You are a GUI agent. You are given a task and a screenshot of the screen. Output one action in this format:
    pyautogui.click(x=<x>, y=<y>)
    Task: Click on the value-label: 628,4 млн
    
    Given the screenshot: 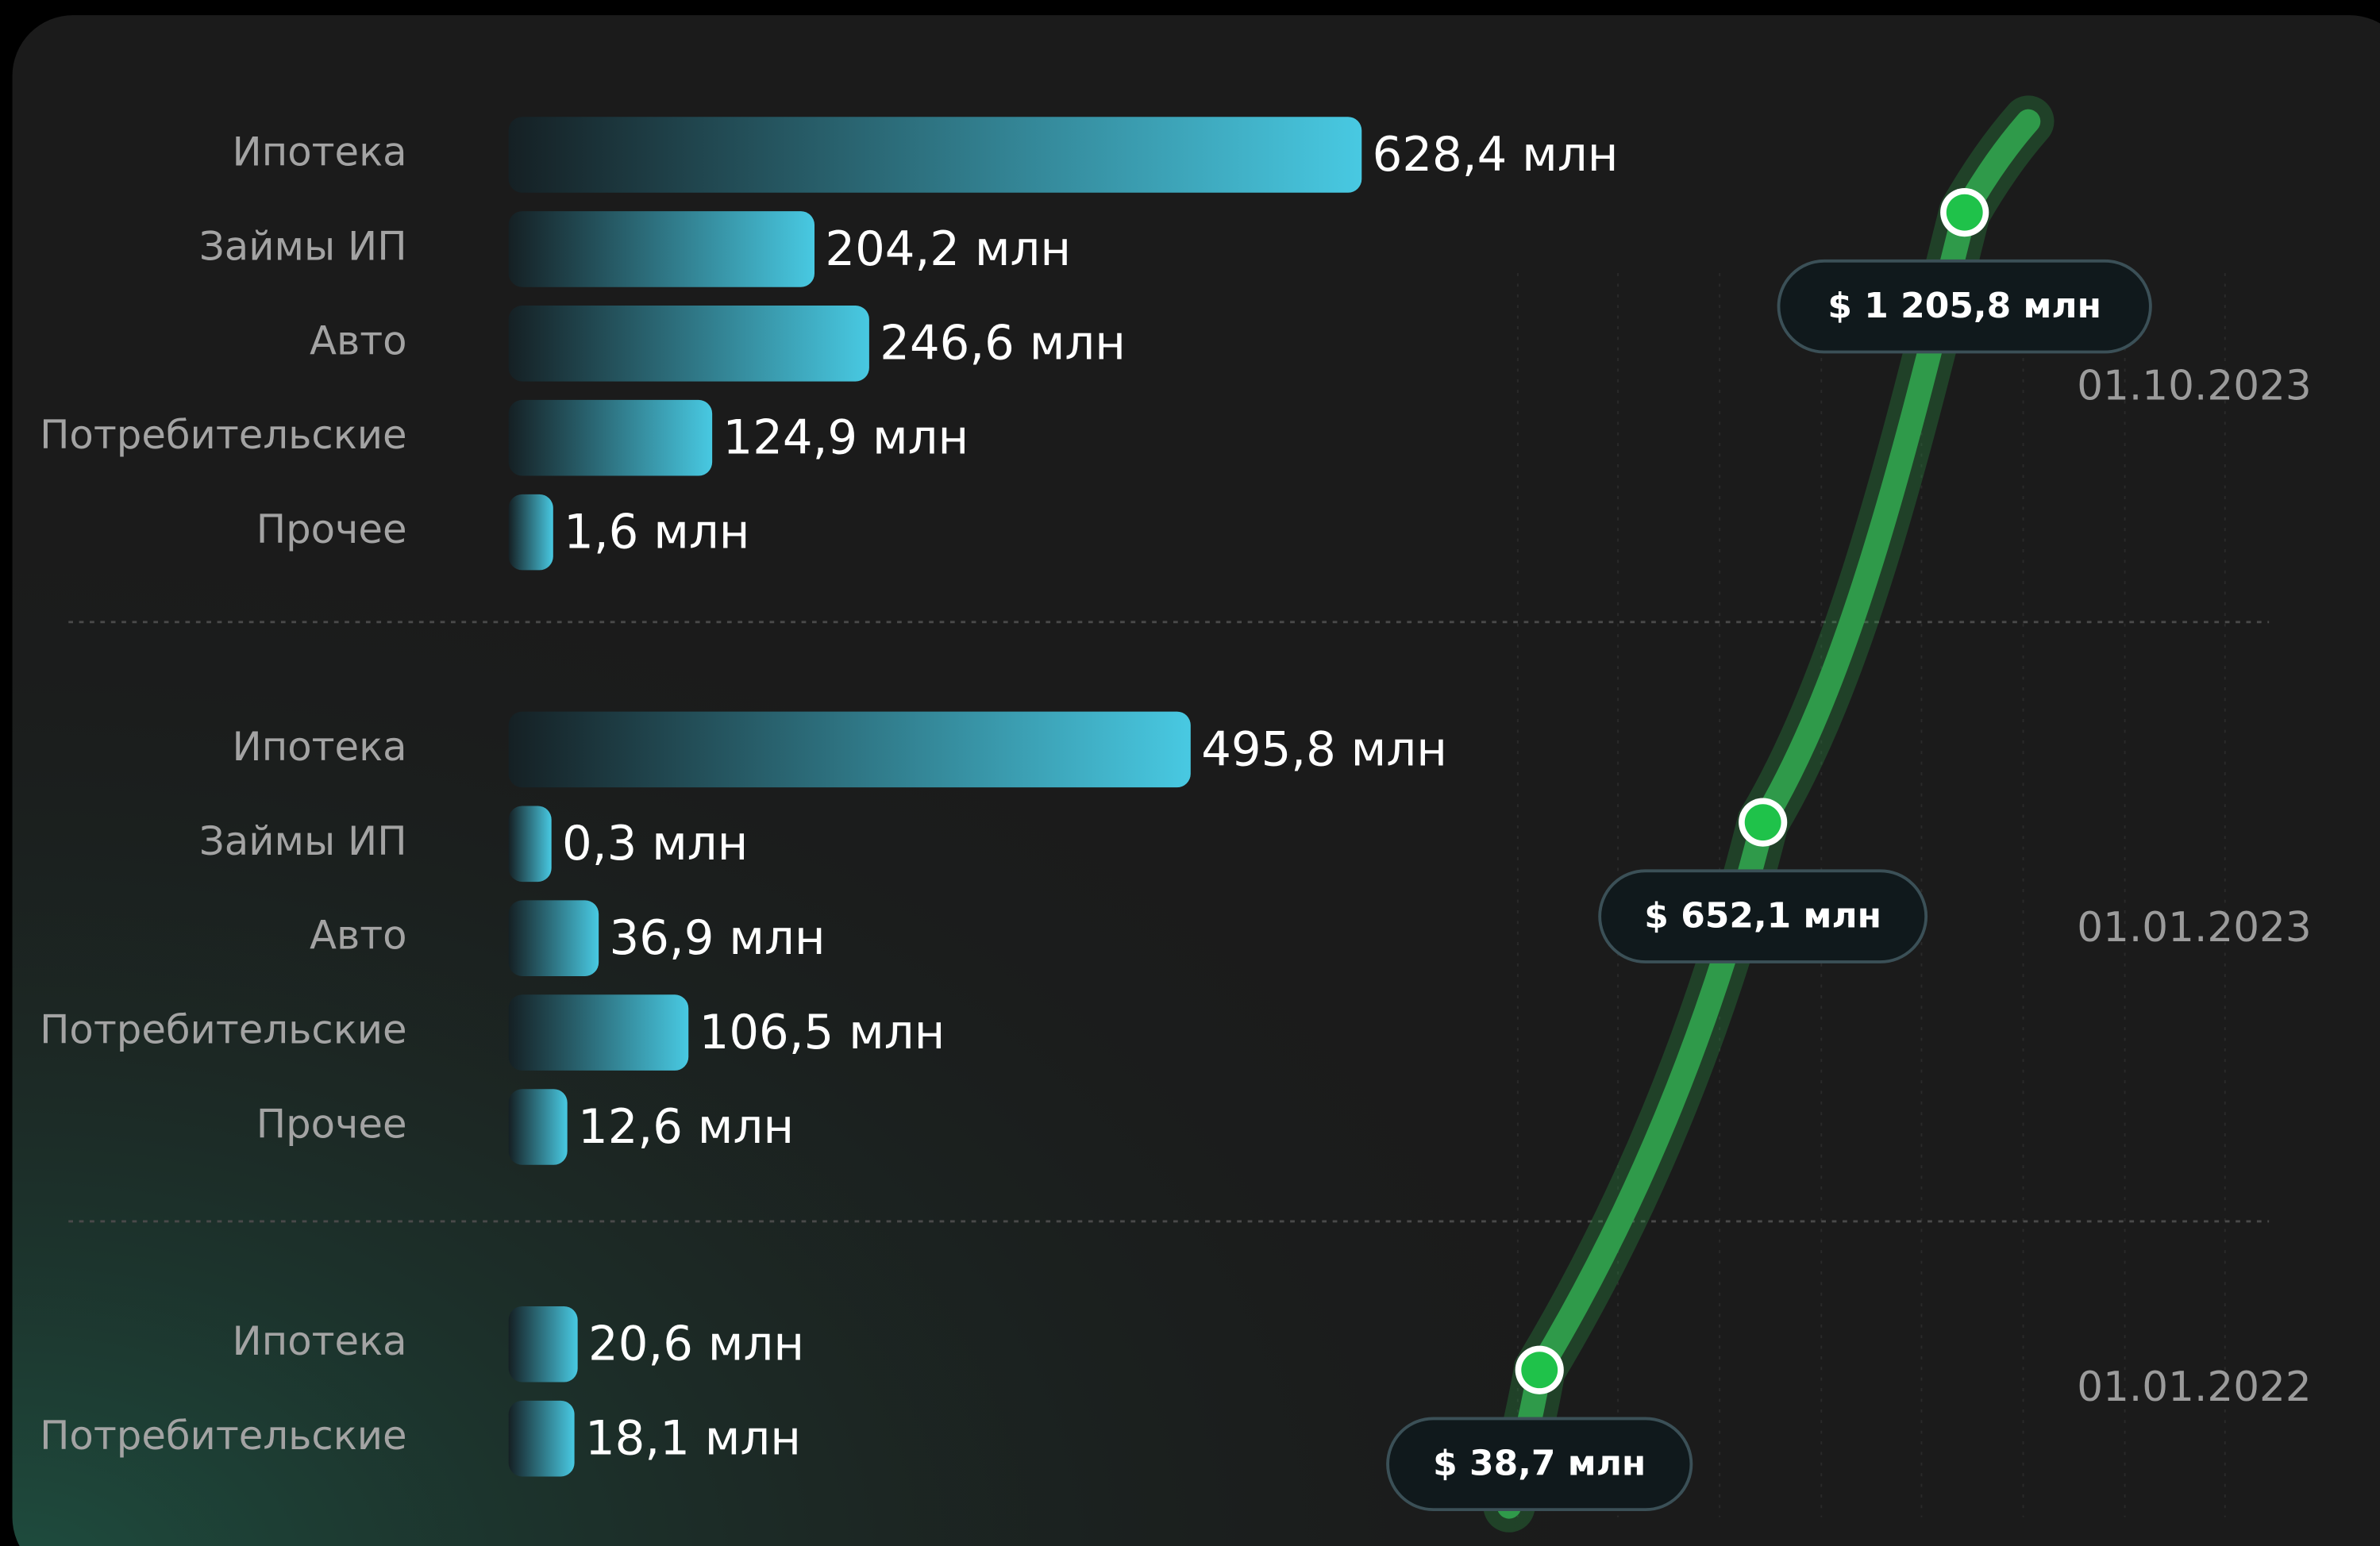 What is the action you would take?
    pyautogui.click(x=1496, y=154)
    